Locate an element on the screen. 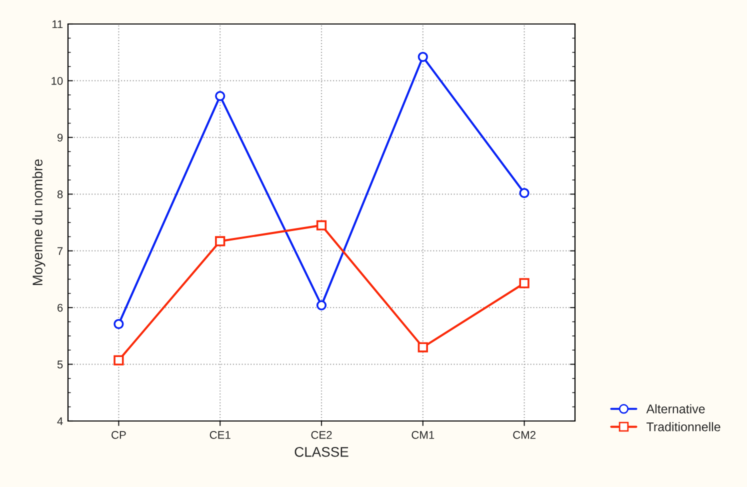  legend-label: Traditionnelle is located at coordinates (683, 427).